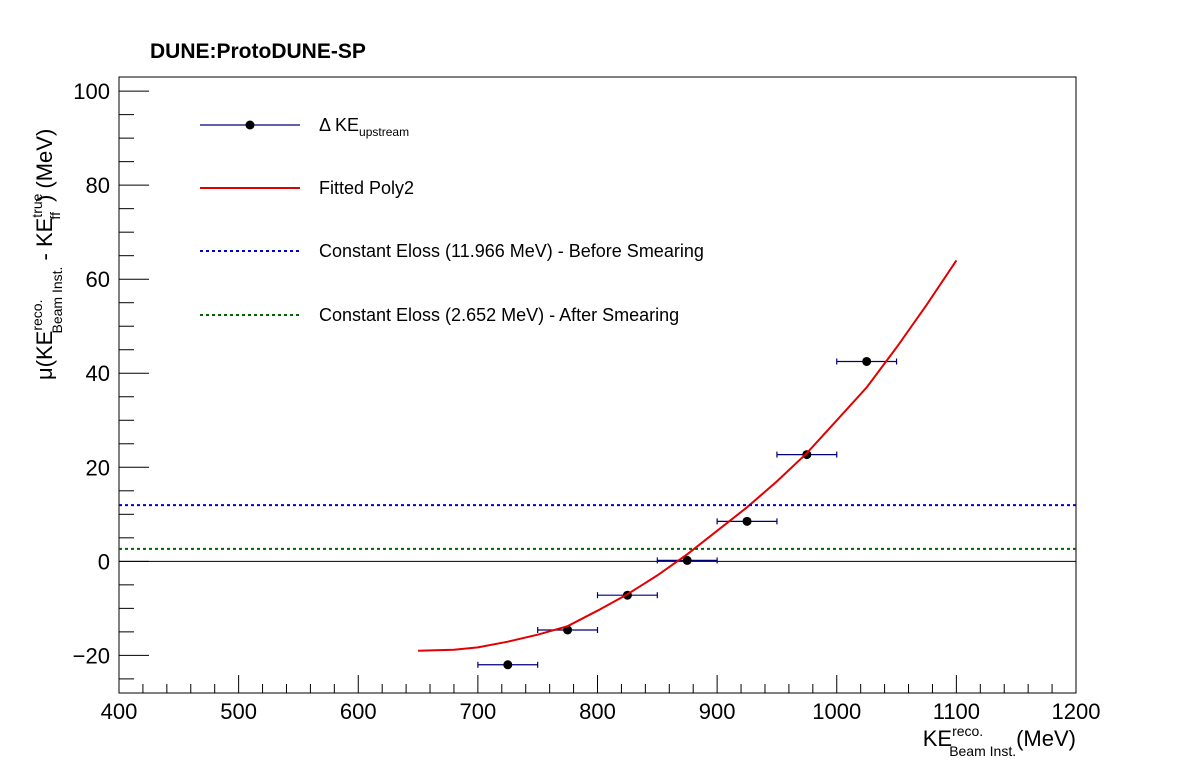  I want to click on x-axis-label: KEreco. Beam Inst.(MeV), so click(999, 741).